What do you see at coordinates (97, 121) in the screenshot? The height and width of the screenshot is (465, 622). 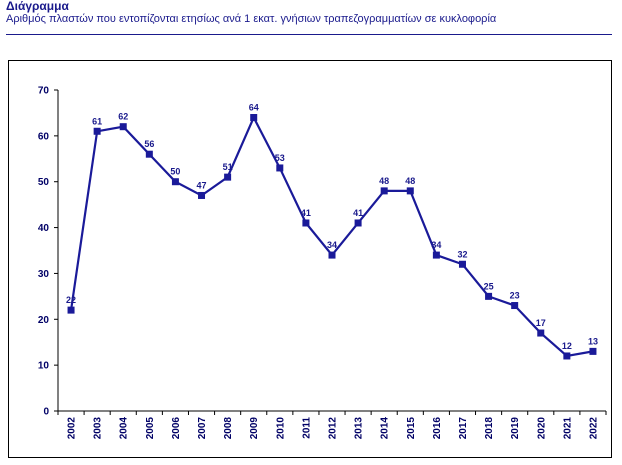 I see `data-label: 61` at bounding box center [97, 121].